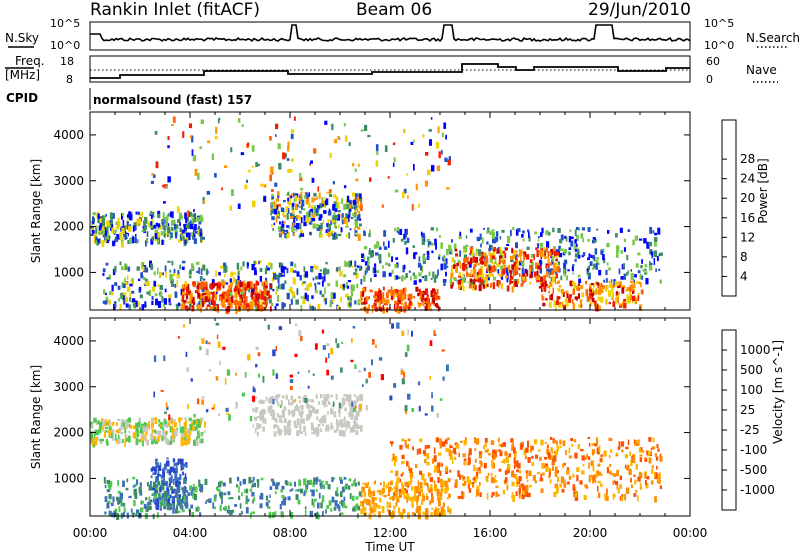 This screenshot has width=800, height=554. What do you see at coordinates (419, 306) in the screenshot?
I see `power-cell-2048` at bounding box center [419, 306].